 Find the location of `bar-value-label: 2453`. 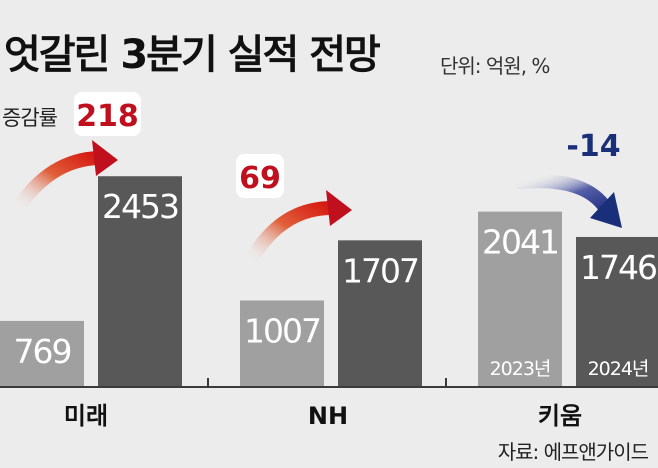

bar-value-label: 2453 is located at coordinates (140, 206).